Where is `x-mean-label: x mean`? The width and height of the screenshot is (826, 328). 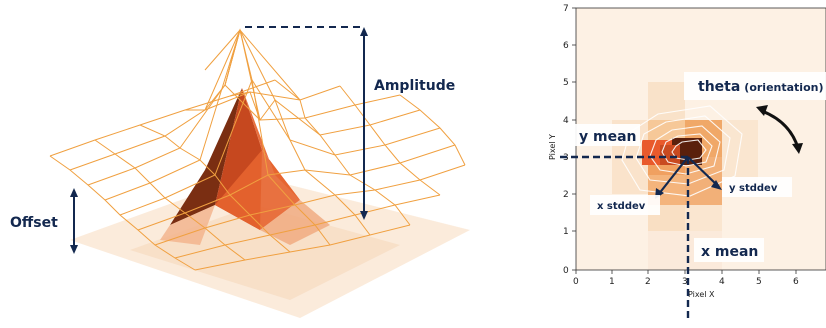
x-mean-label: x mean is located at coordinates (729, 252).